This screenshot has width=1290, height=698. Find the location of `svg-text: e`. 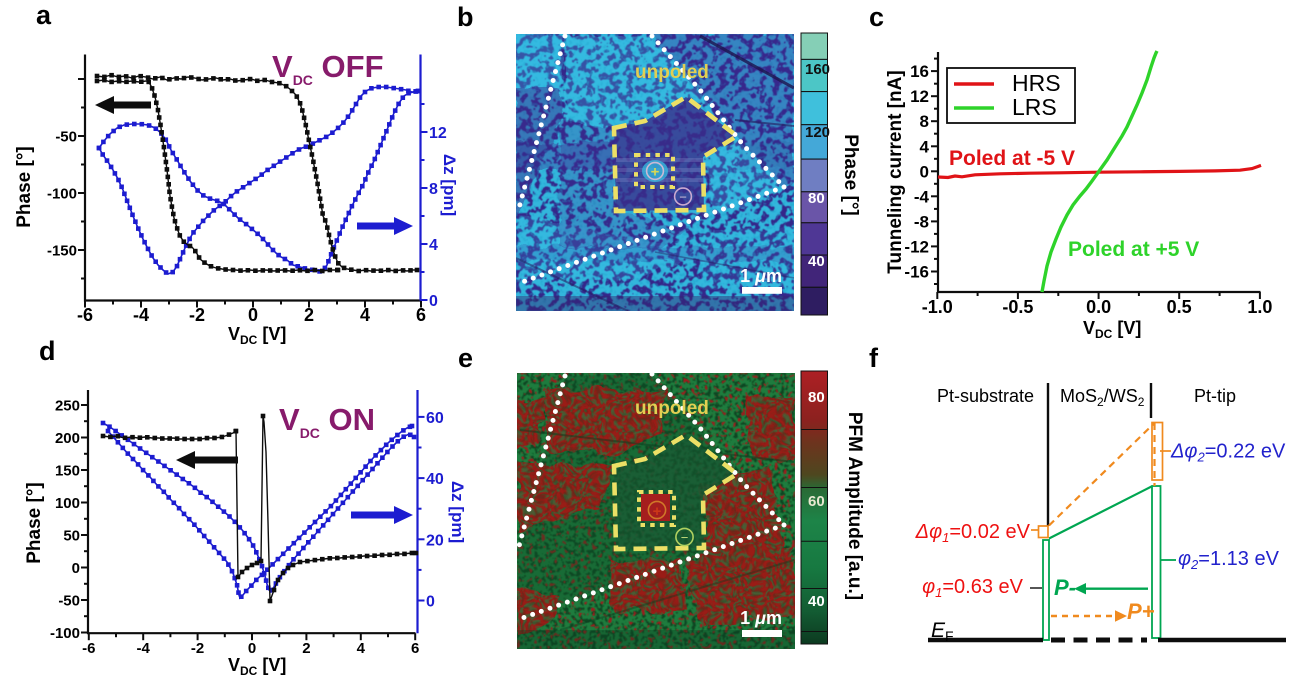

svg-text: e is located at coordinates (465, 358).